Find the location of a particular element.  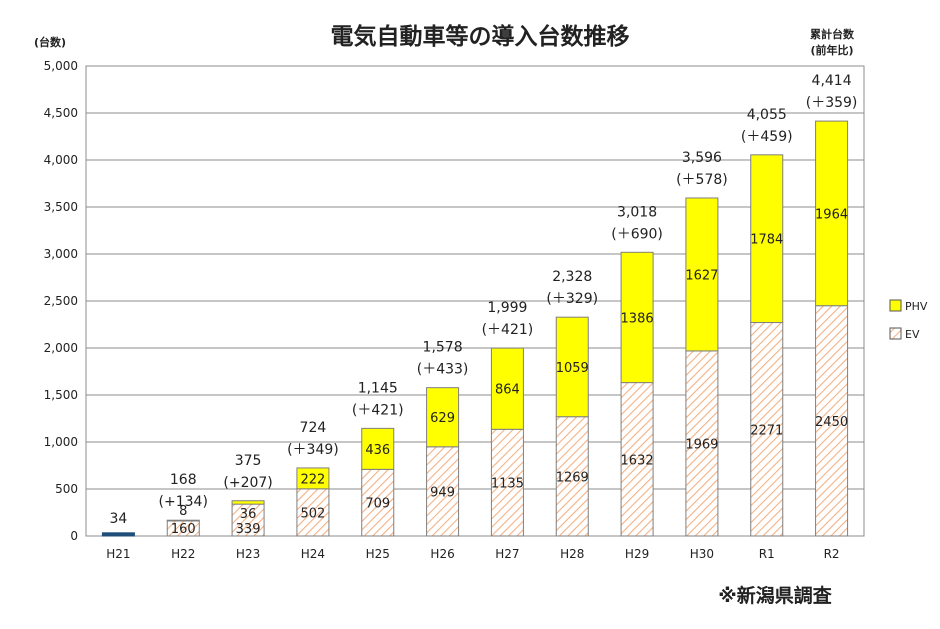

total-label: 4,055 is located at coordinates (767, 115).